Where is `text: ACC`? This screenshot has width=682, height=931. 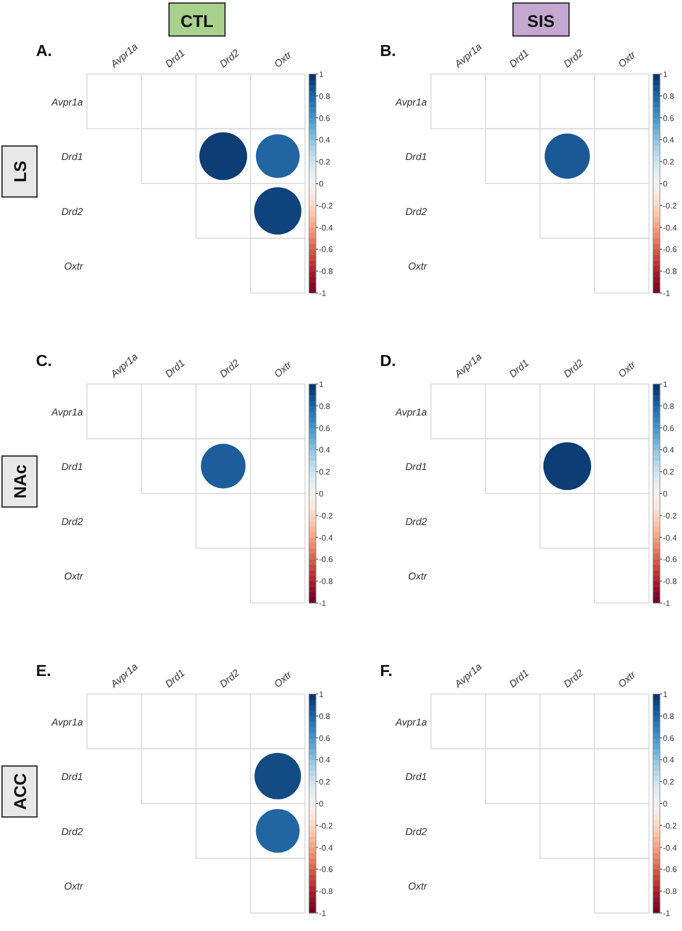
text: ACC is located at coordinates (20, 791).